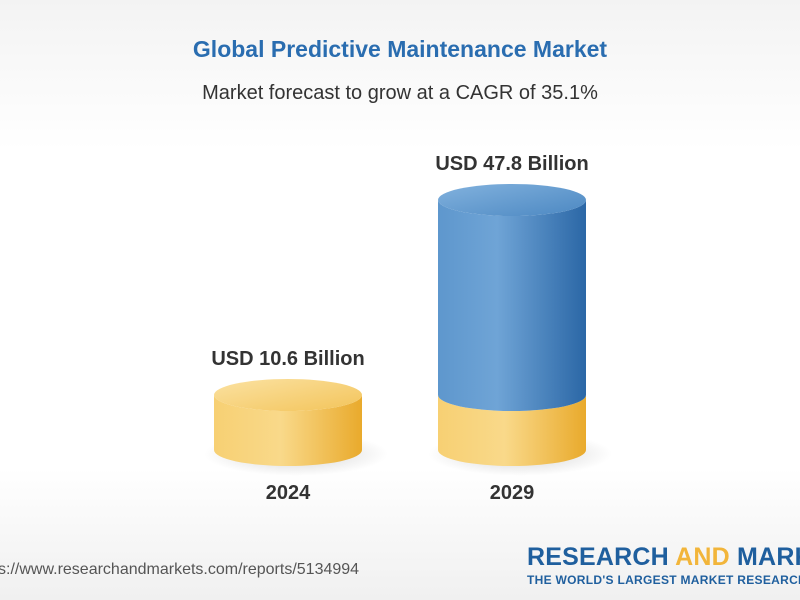  Describe the element at coordinates (512, 200) in the screenshot. I see `bar-2029-top` at that location.